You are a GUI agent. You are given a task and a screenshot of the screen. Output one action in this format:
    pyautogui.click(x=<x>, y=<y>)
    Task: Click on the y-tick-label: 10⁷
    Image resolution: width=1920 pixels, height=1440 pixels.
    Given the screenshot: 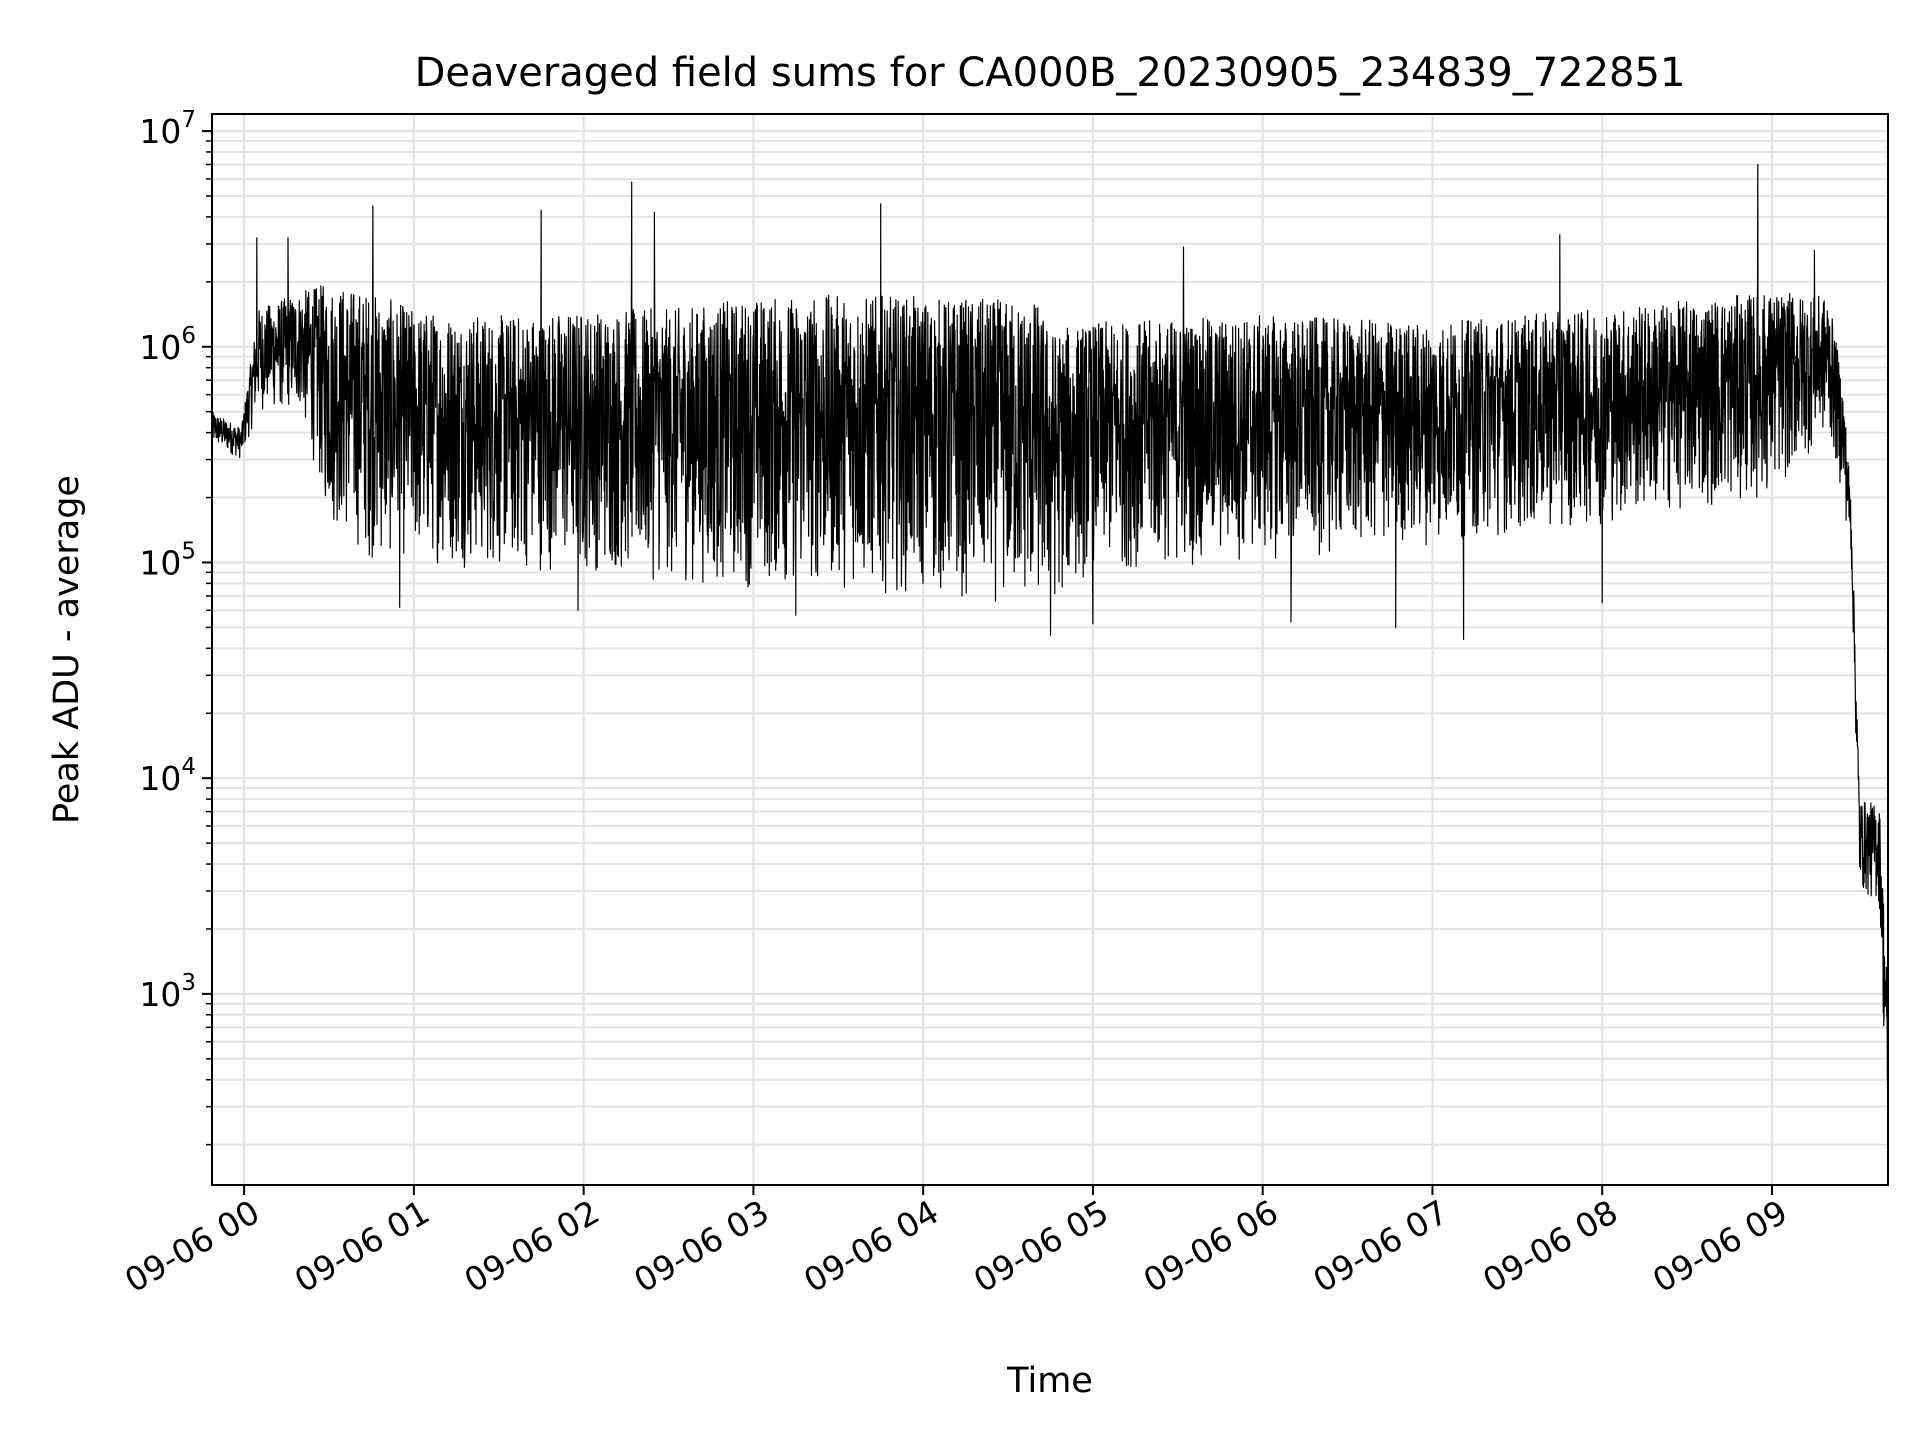 What is the action you would take?
    pyautogui.click(x=167, y=129)
    